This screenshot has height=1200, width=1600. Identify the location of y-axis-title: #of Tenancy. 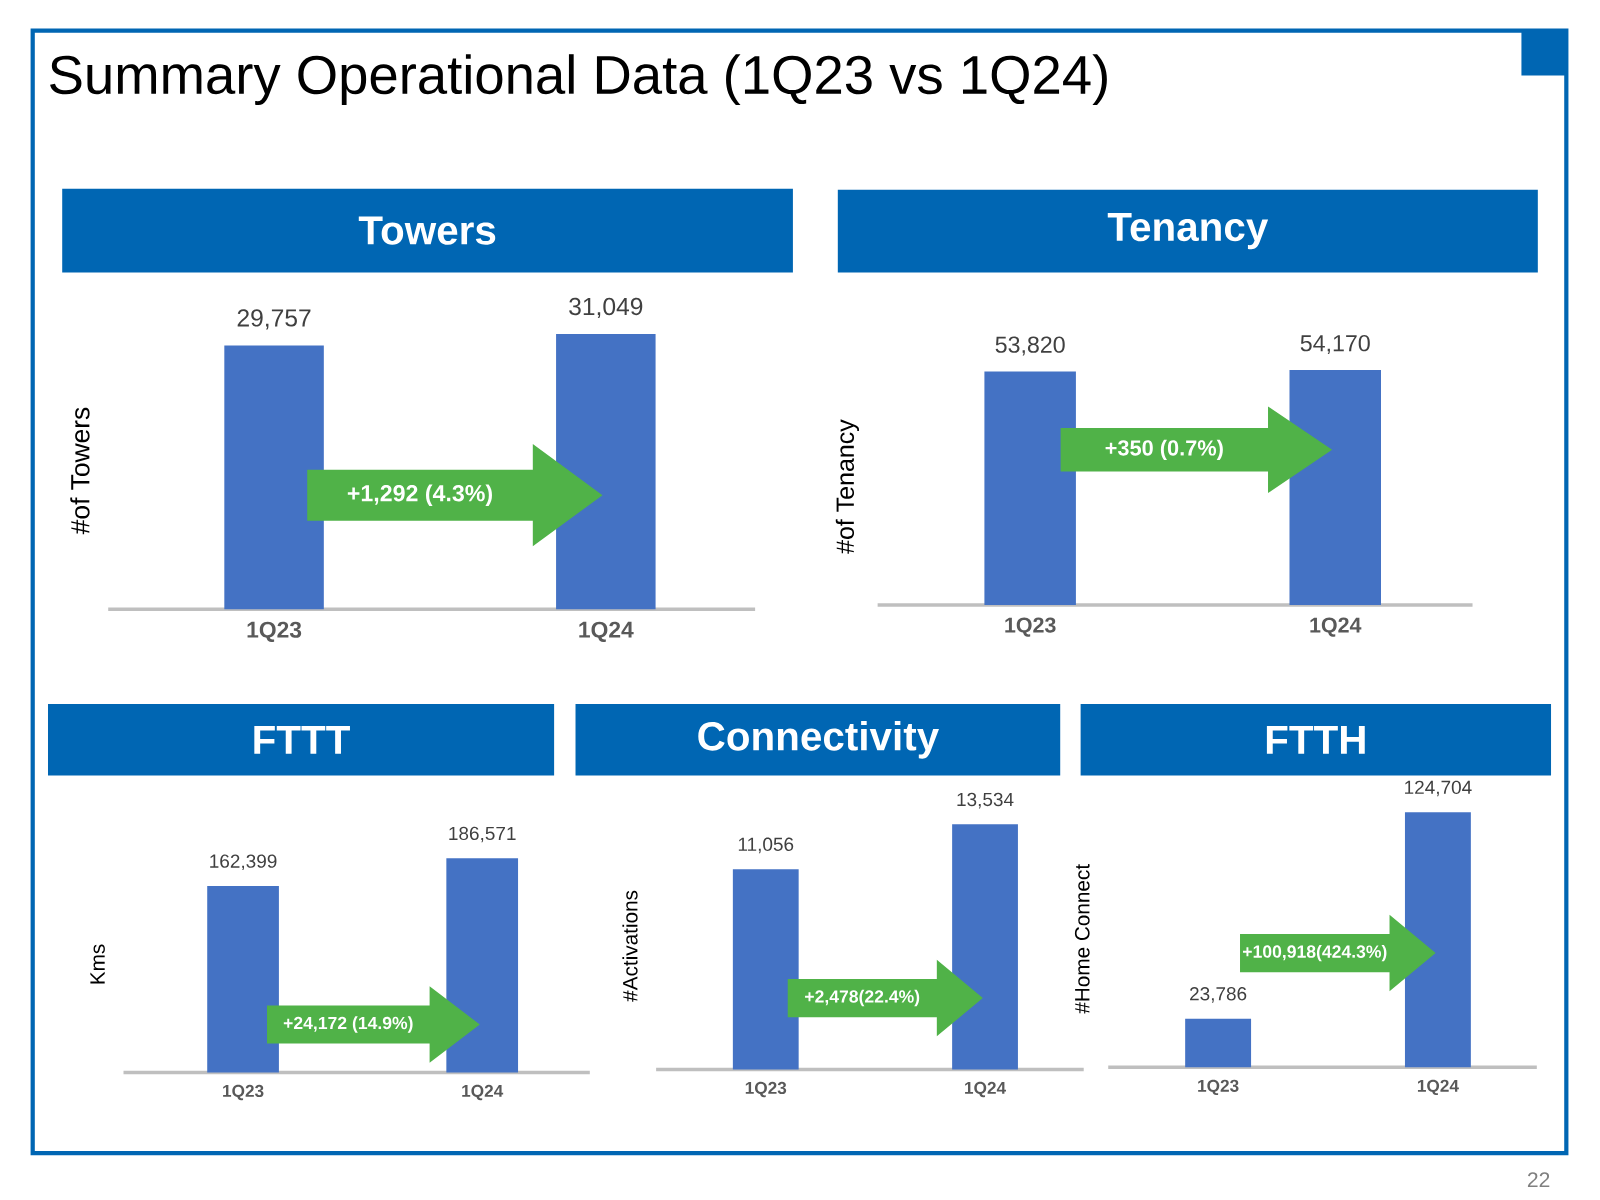
(847, 486).